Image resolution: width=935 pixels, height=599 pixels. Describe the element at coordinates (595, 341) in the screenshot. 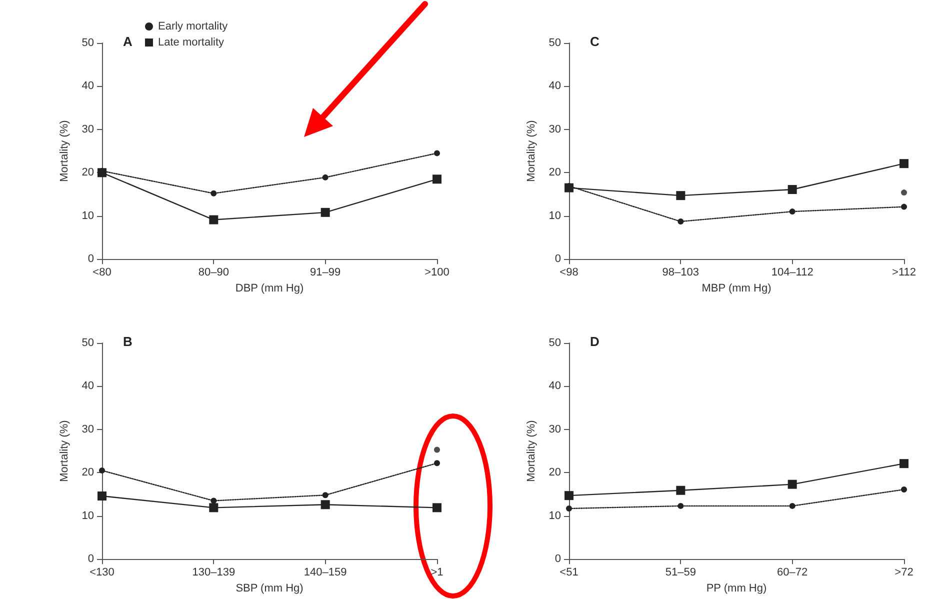

I see `chart-title: D` at that location.